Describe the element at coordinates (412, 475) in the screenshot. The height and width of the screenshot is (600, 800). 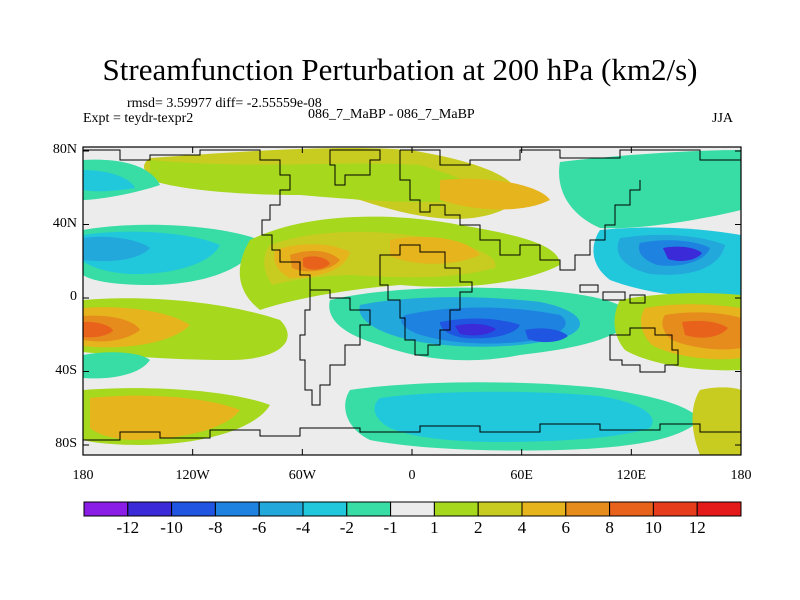
I see `x-tick-label: 0` at that location.